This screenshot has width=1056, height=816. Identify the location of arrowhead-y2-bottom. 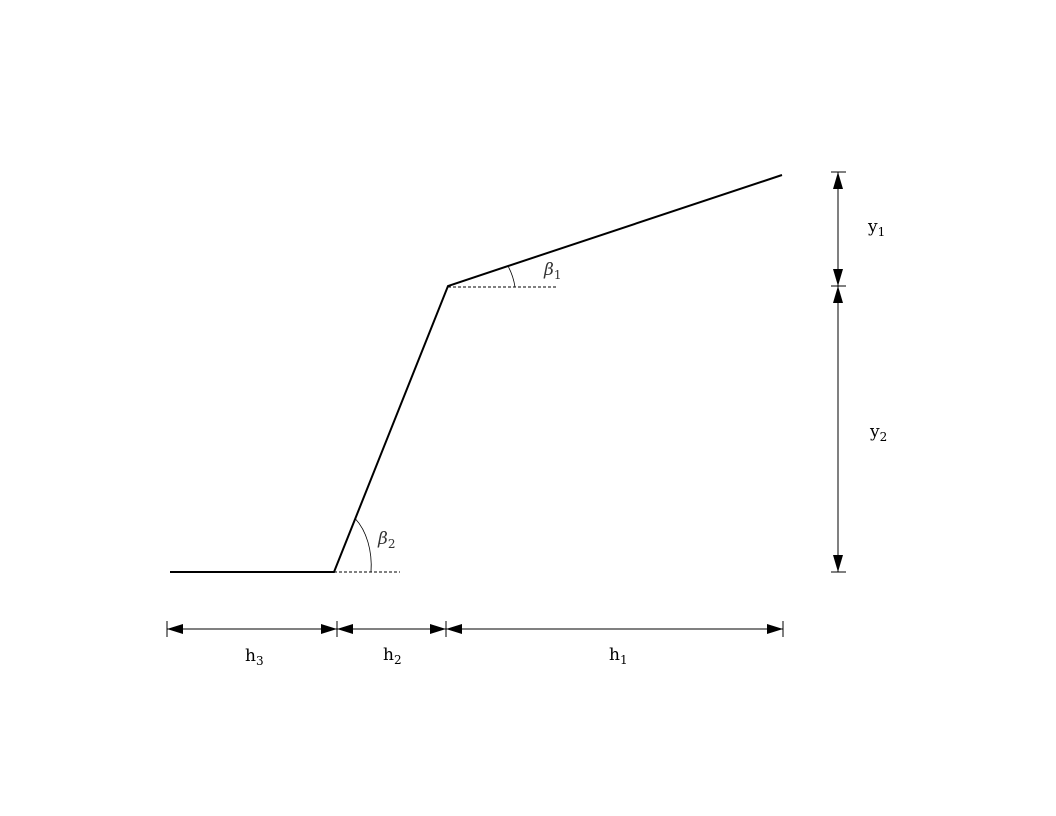
(838, 563).